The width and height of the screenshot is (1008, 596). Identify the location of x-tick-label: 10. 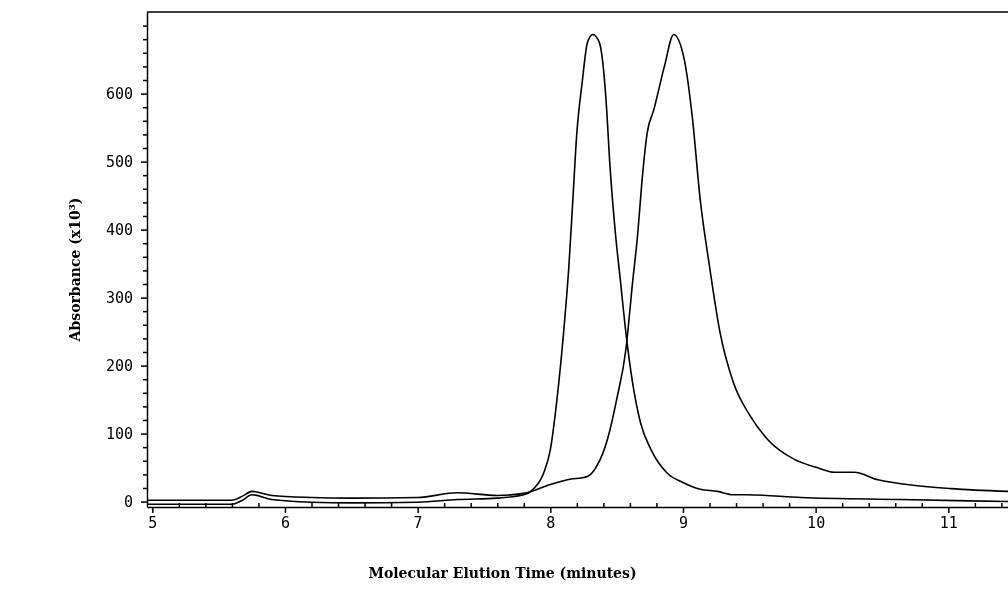
(816, 522).